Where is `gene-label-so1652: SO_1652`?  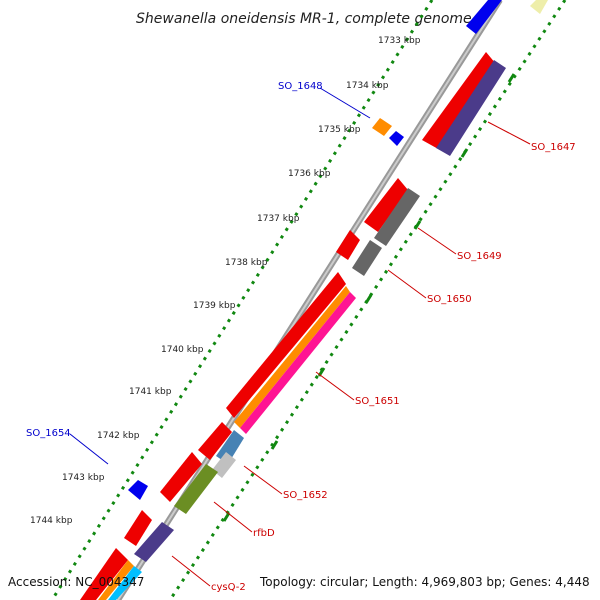
gene-label-so1652: SO_1652 is located at coordinates (305, 495).